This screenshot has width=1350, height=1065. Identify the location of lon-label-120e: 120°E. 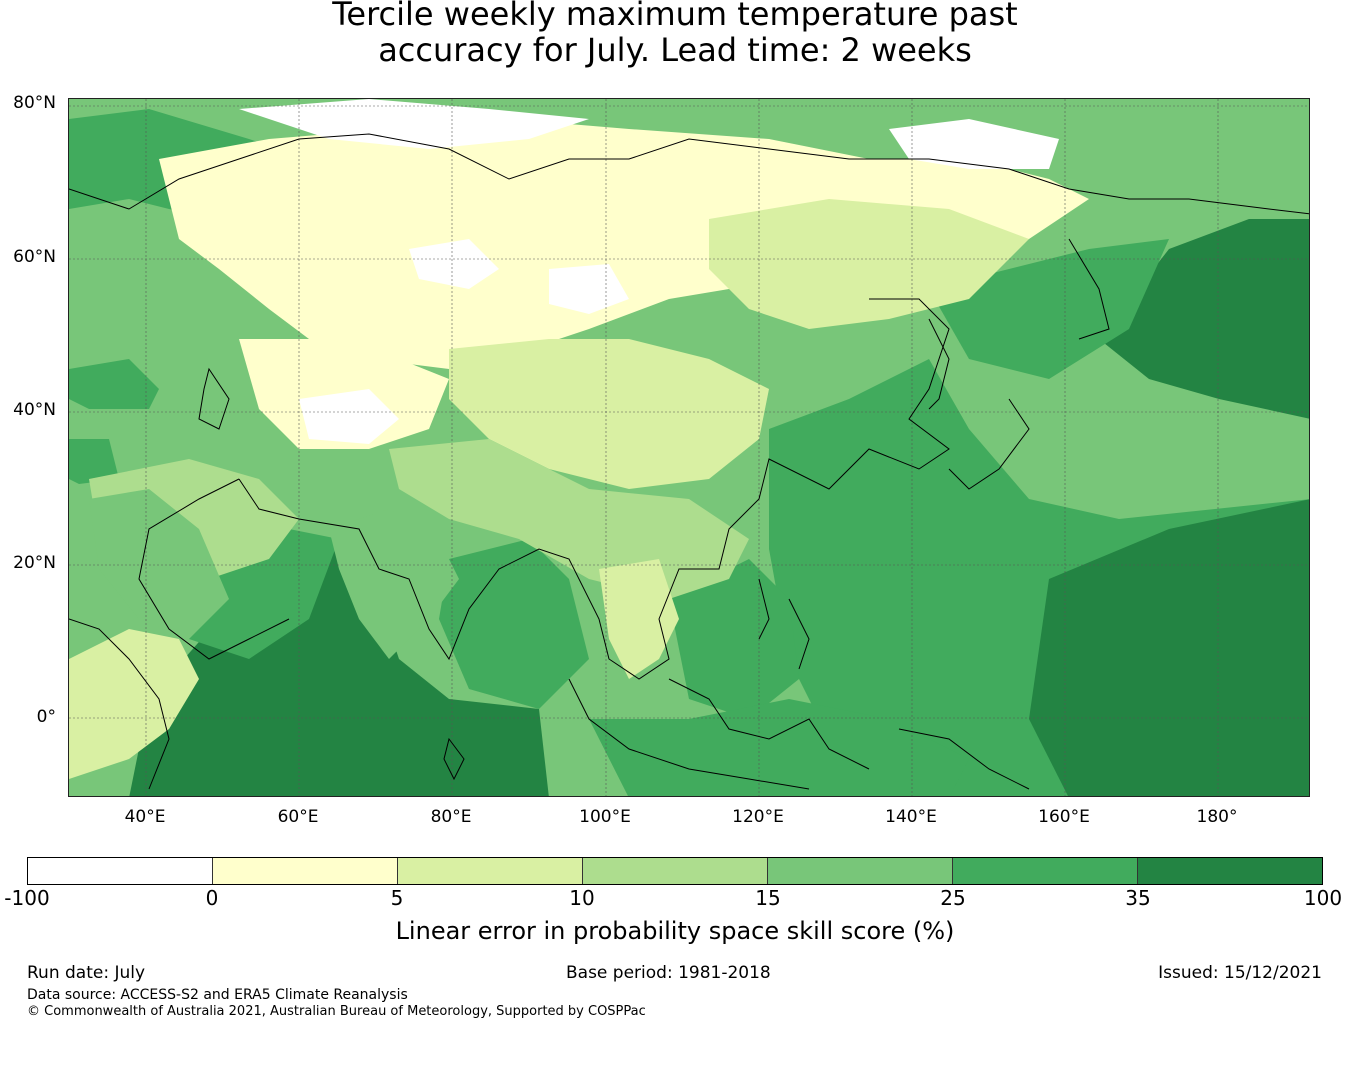
(758, 817).